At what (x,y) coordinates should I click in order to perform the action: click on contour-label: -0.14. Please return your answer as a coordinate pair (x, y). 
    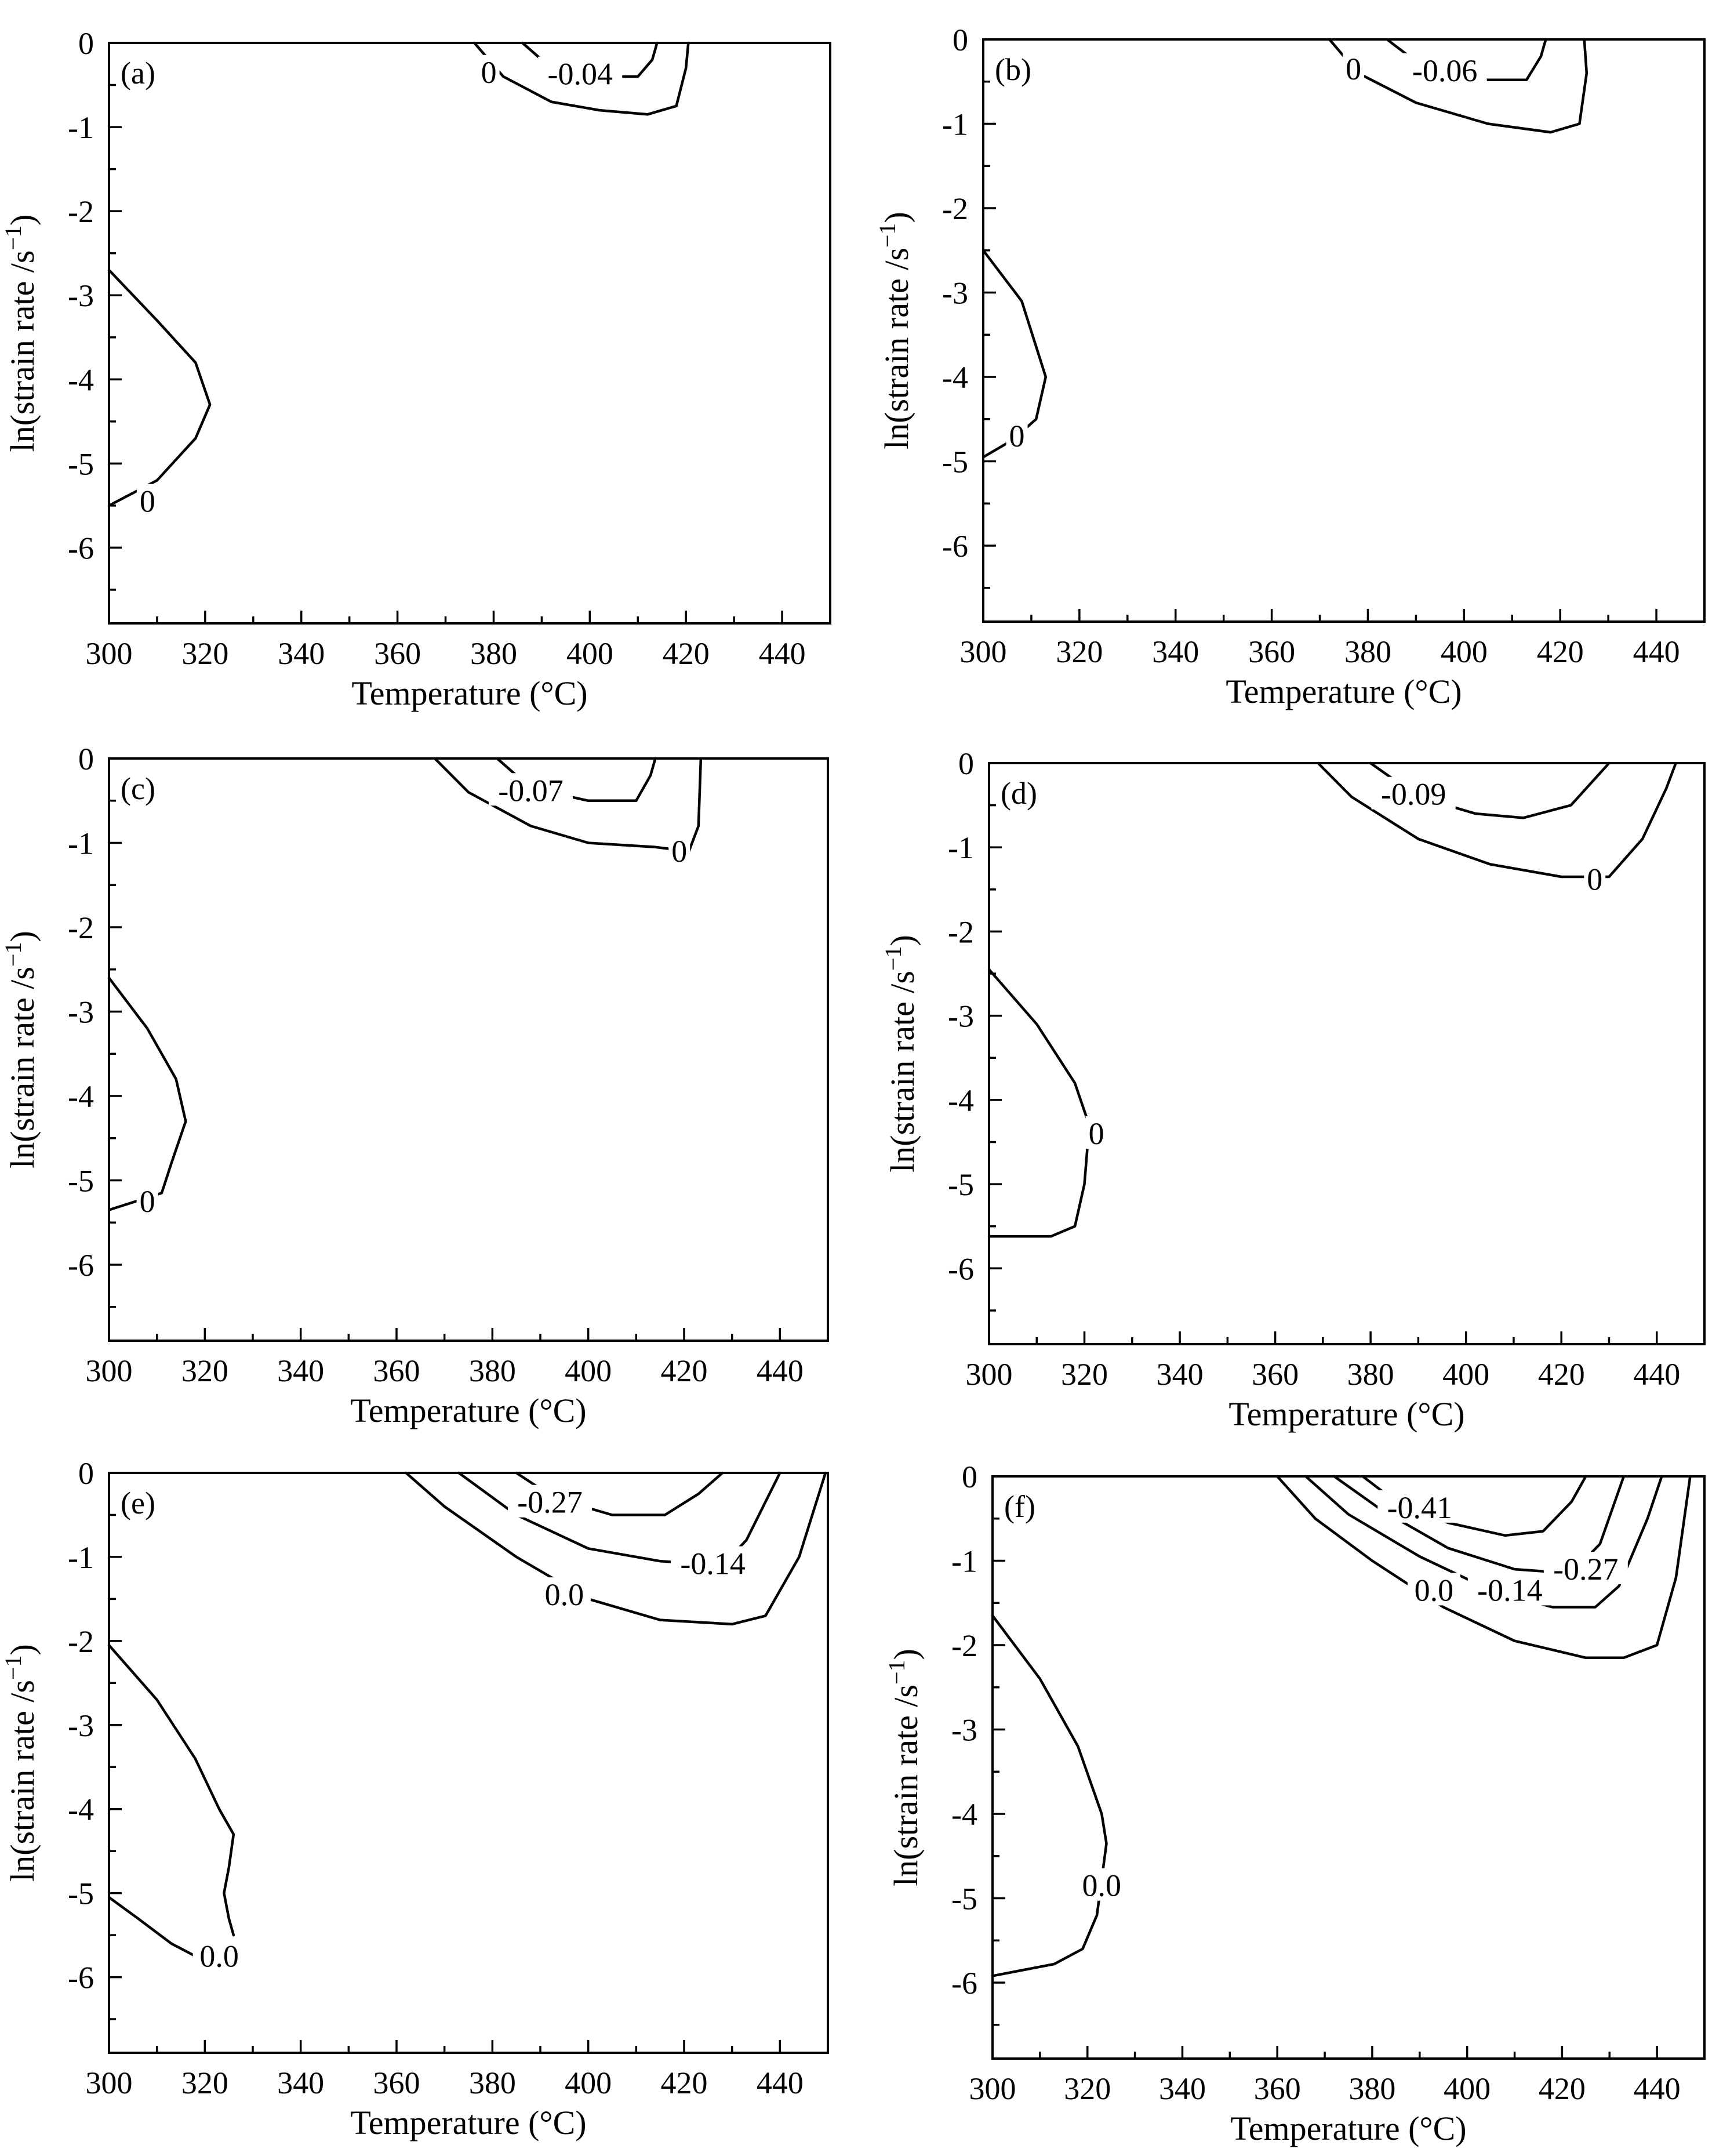
    Looking at the image, I should click on (712, 1564).